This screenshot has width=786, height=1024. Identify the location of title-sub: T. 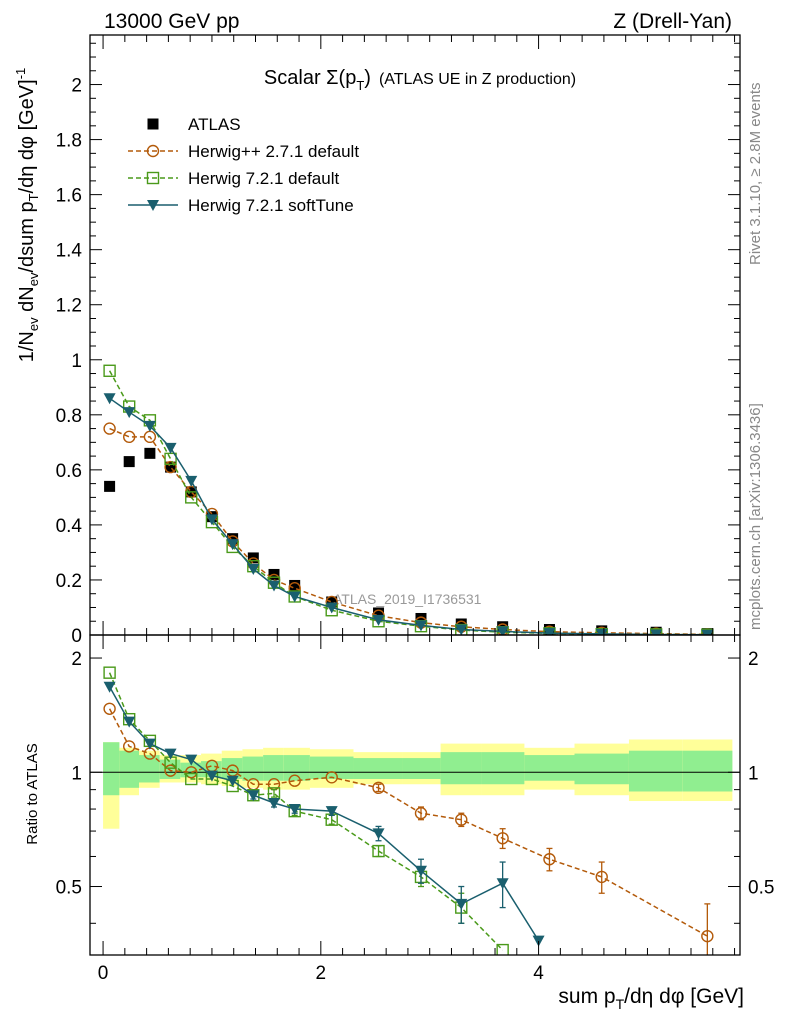
(360, 85).